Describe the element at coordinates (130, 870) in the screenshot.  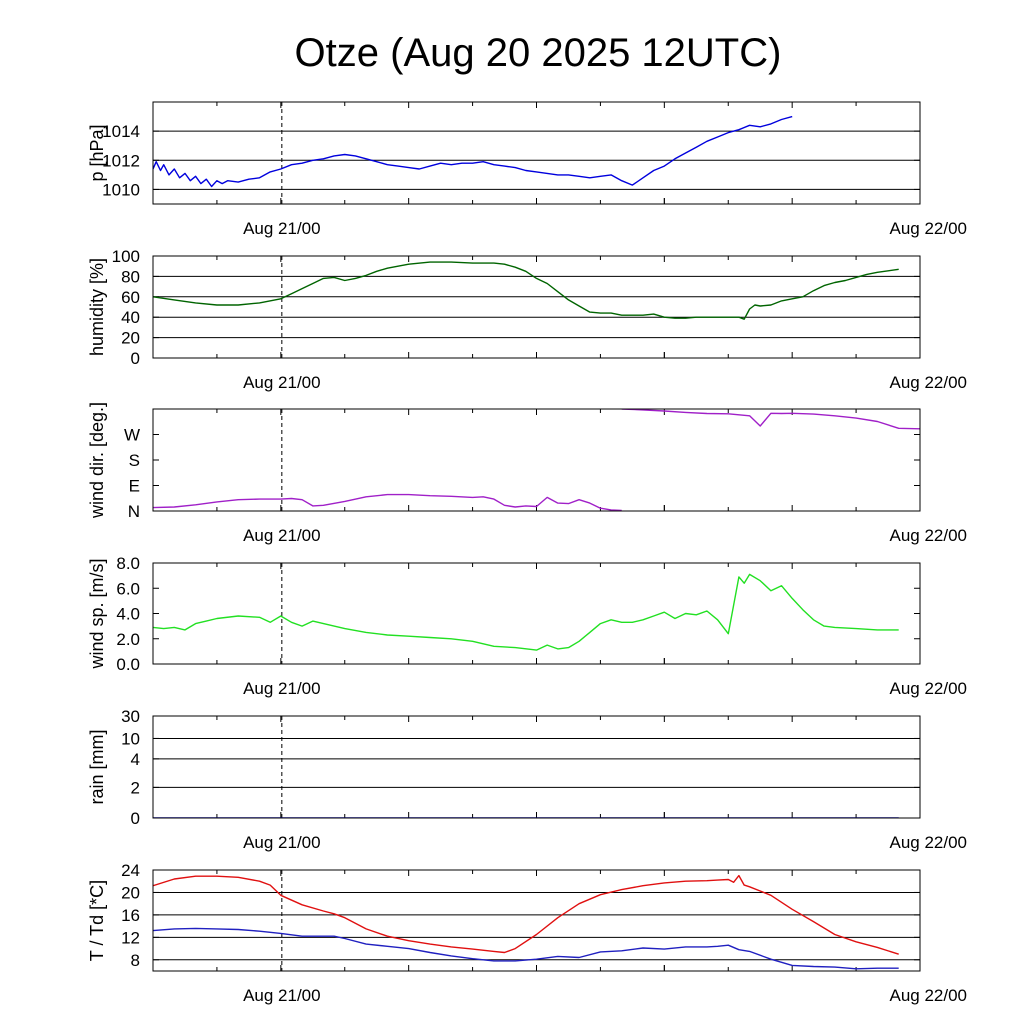
I see `temperature-ytick-label: 24` at that location.